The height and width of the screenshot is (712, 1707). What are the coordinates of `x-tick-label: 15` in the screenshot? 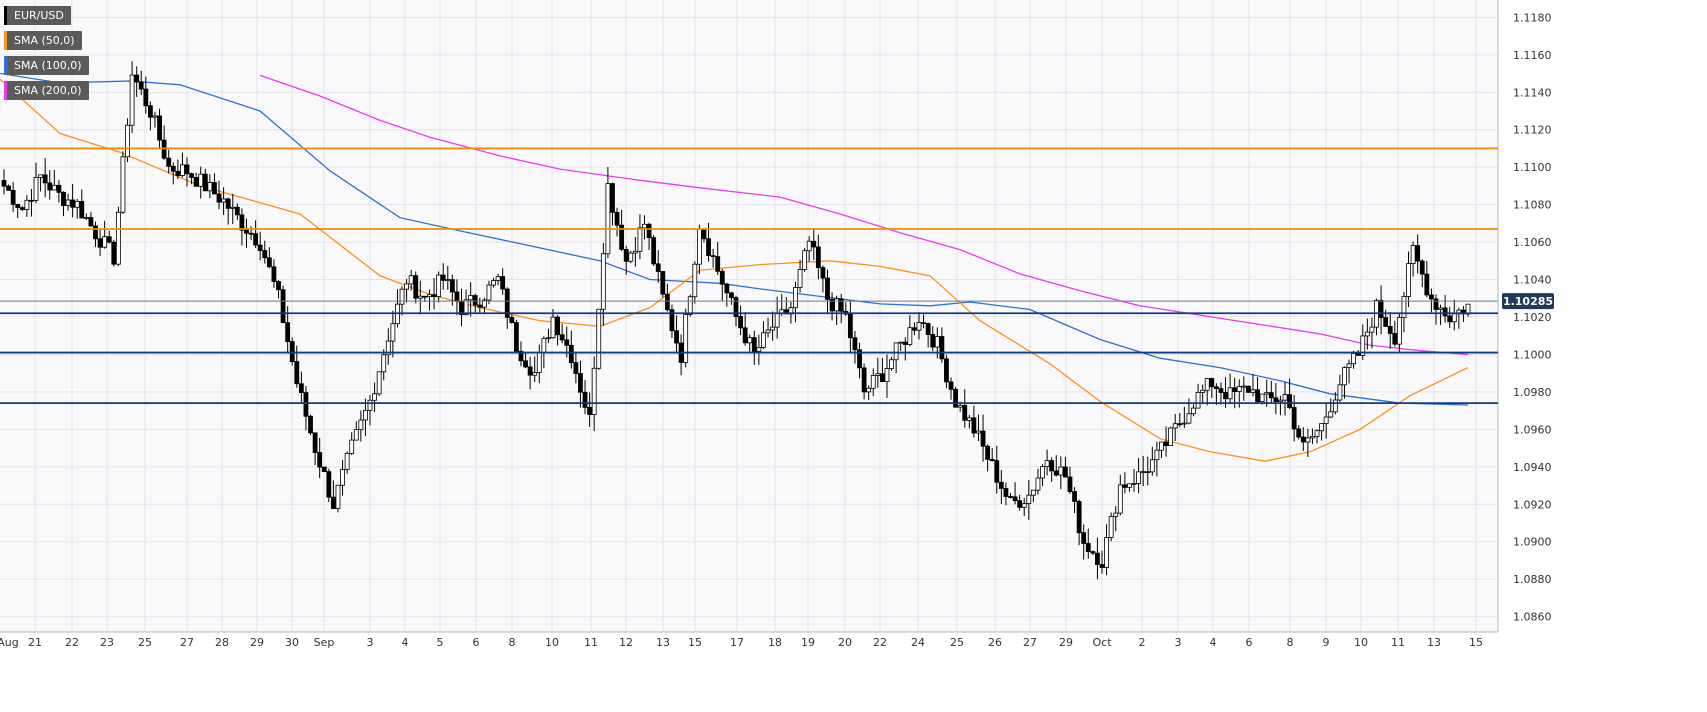 It's located at (1476, 642).